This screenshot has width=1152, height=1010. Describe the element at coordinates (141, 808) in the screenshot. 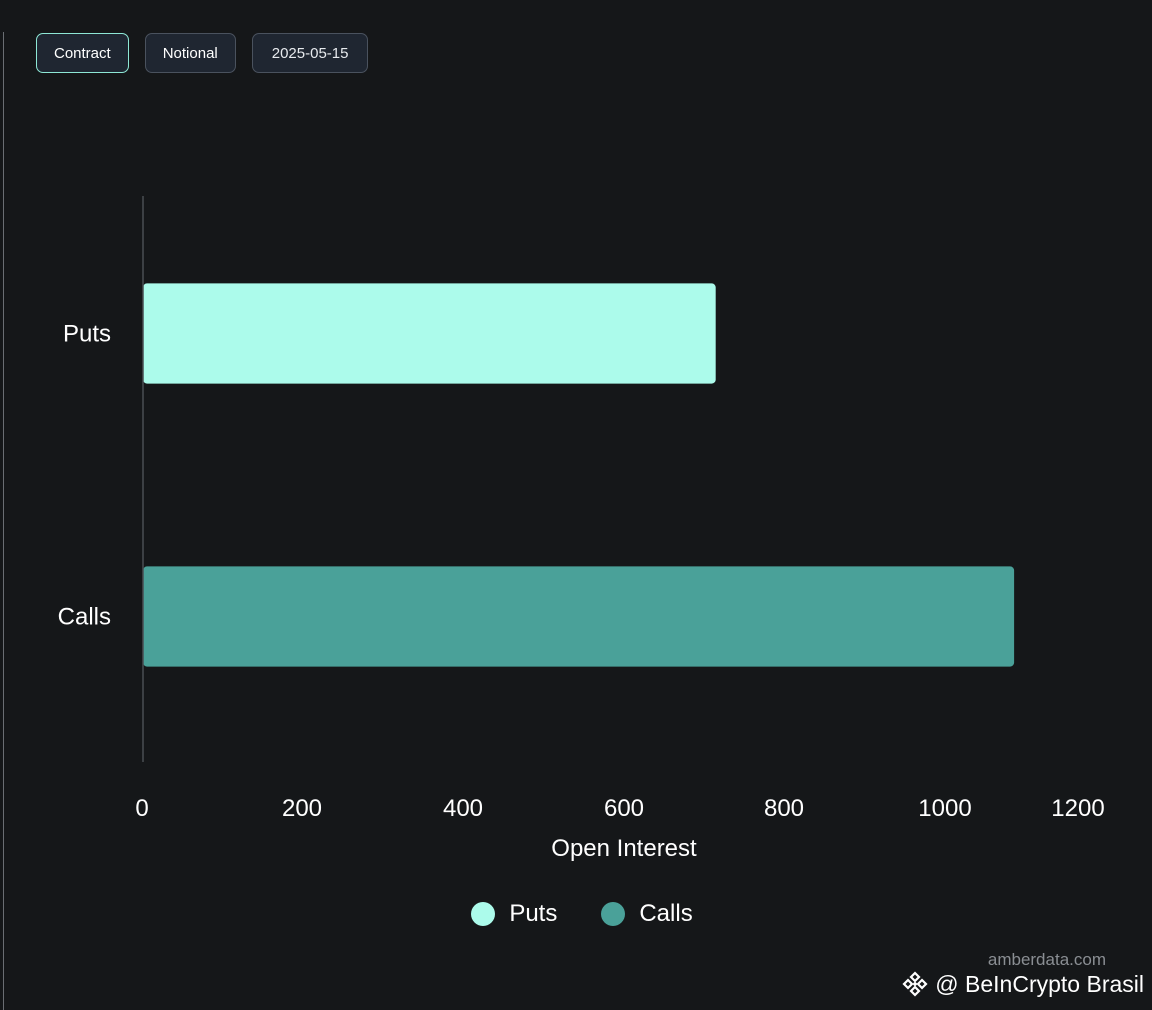

I see `x-tick-label: 0` at that location.